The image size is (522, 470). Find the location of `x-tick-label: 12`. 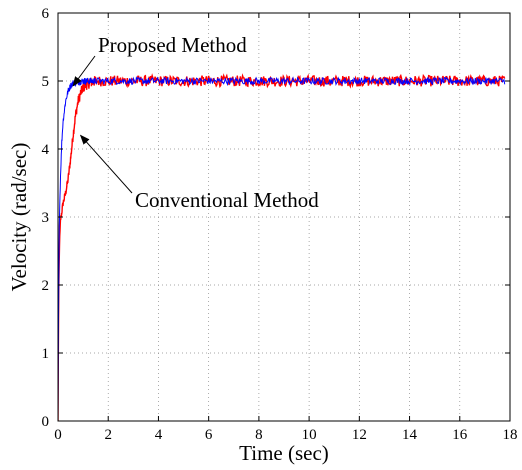

x-tick-label: 12 is located at coordinates (359, 435).